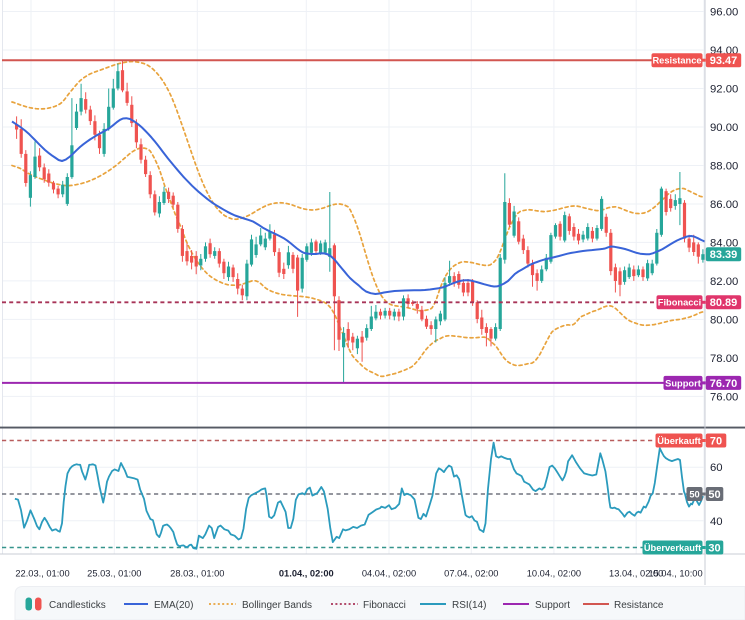 This screenshot has width=745, height=620. I want to click on svg-text: 93.47, so click(724, 61).